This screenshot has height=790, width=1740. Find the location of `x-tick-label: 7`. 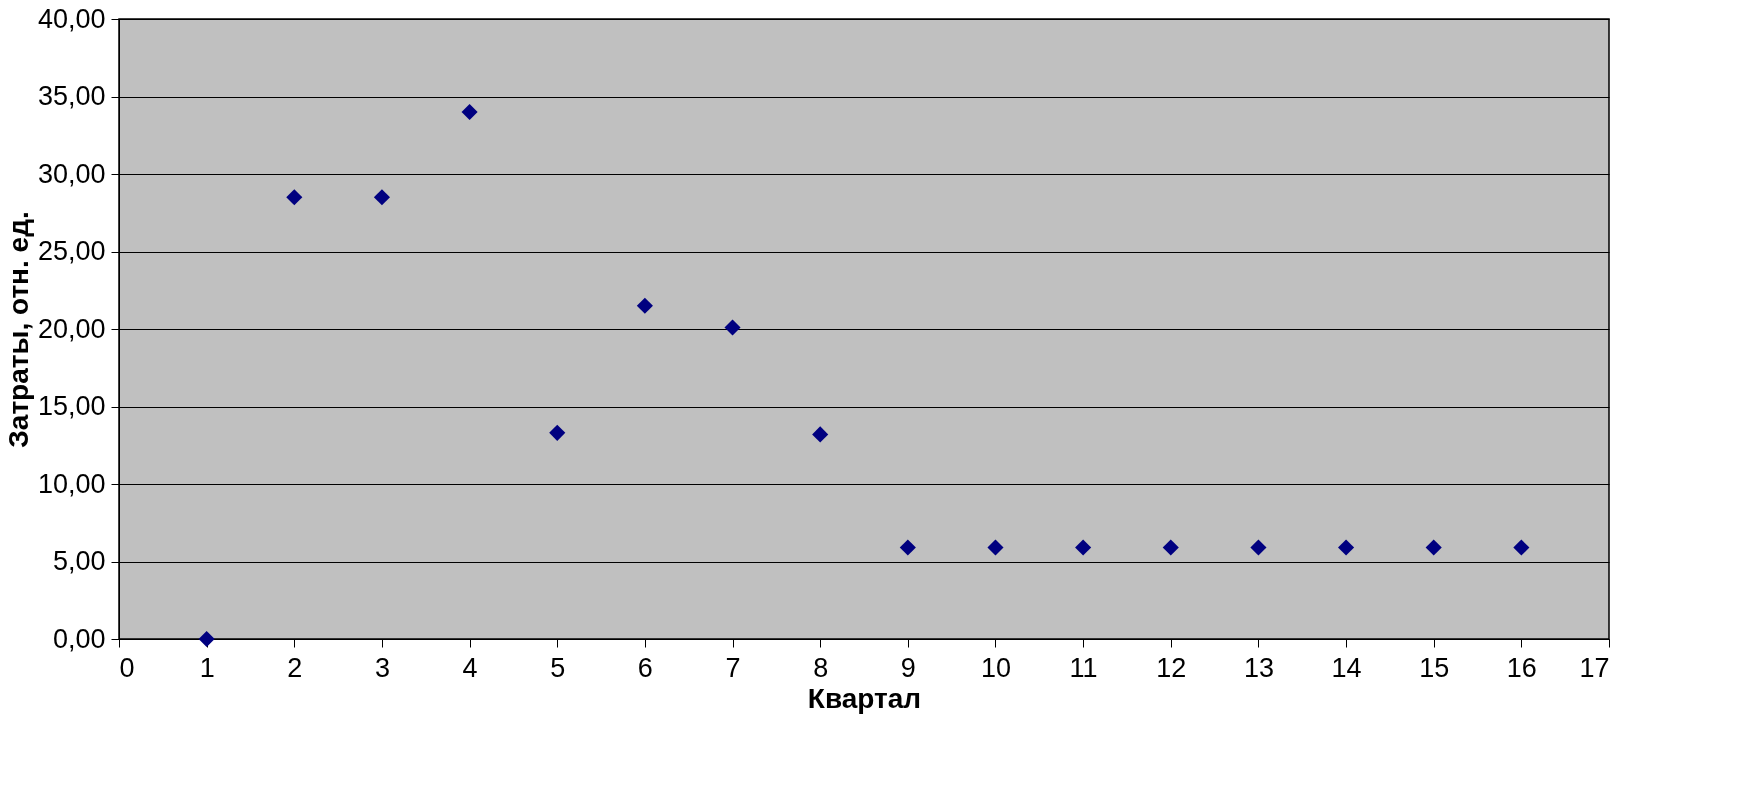

x-tick-label: 7 is located at coordinates (733, 667).